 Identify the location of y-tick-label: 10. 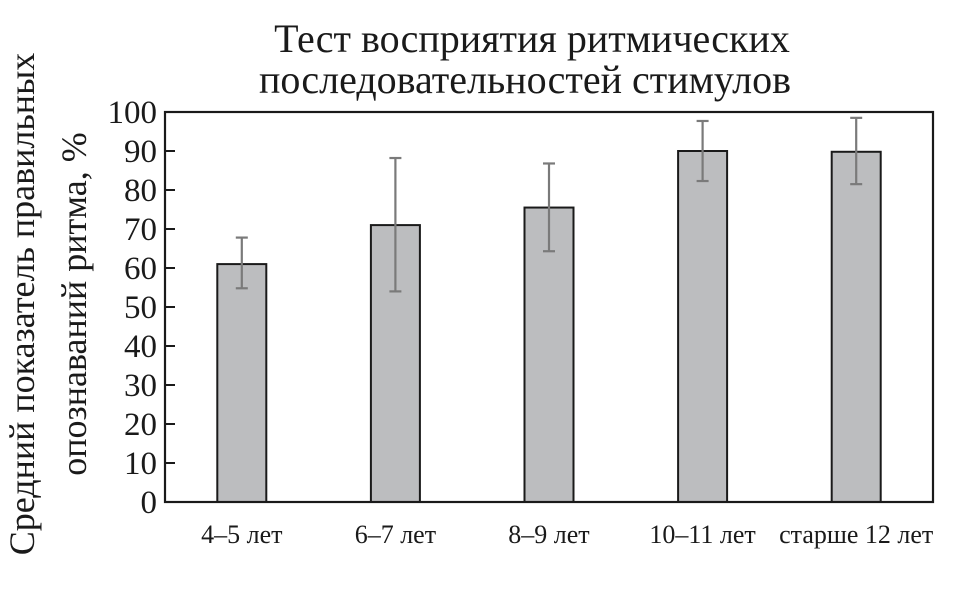
(140, 464).